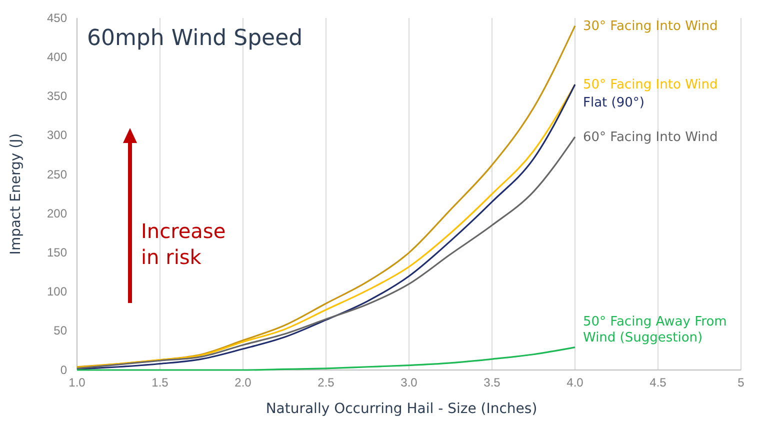 The image size is (766, 423). What do you see at coordinates (57, 96) in the screenshot?
I see `y-tick-label: 350` at bounding box center [57, 96].